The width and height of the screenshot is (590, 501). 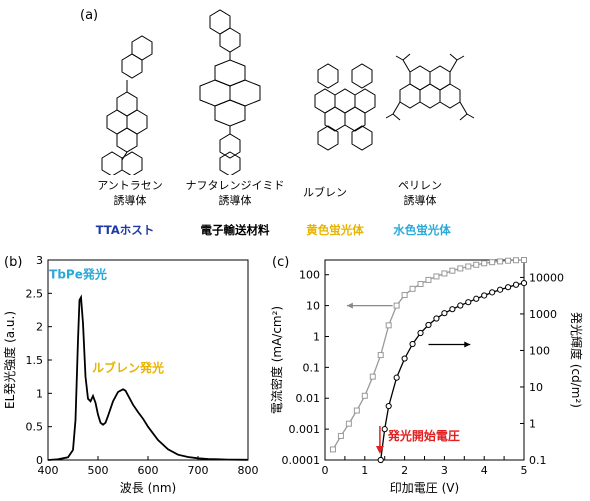 I want to click on y-right-tick-label: 10, so click(x=536, y=387).